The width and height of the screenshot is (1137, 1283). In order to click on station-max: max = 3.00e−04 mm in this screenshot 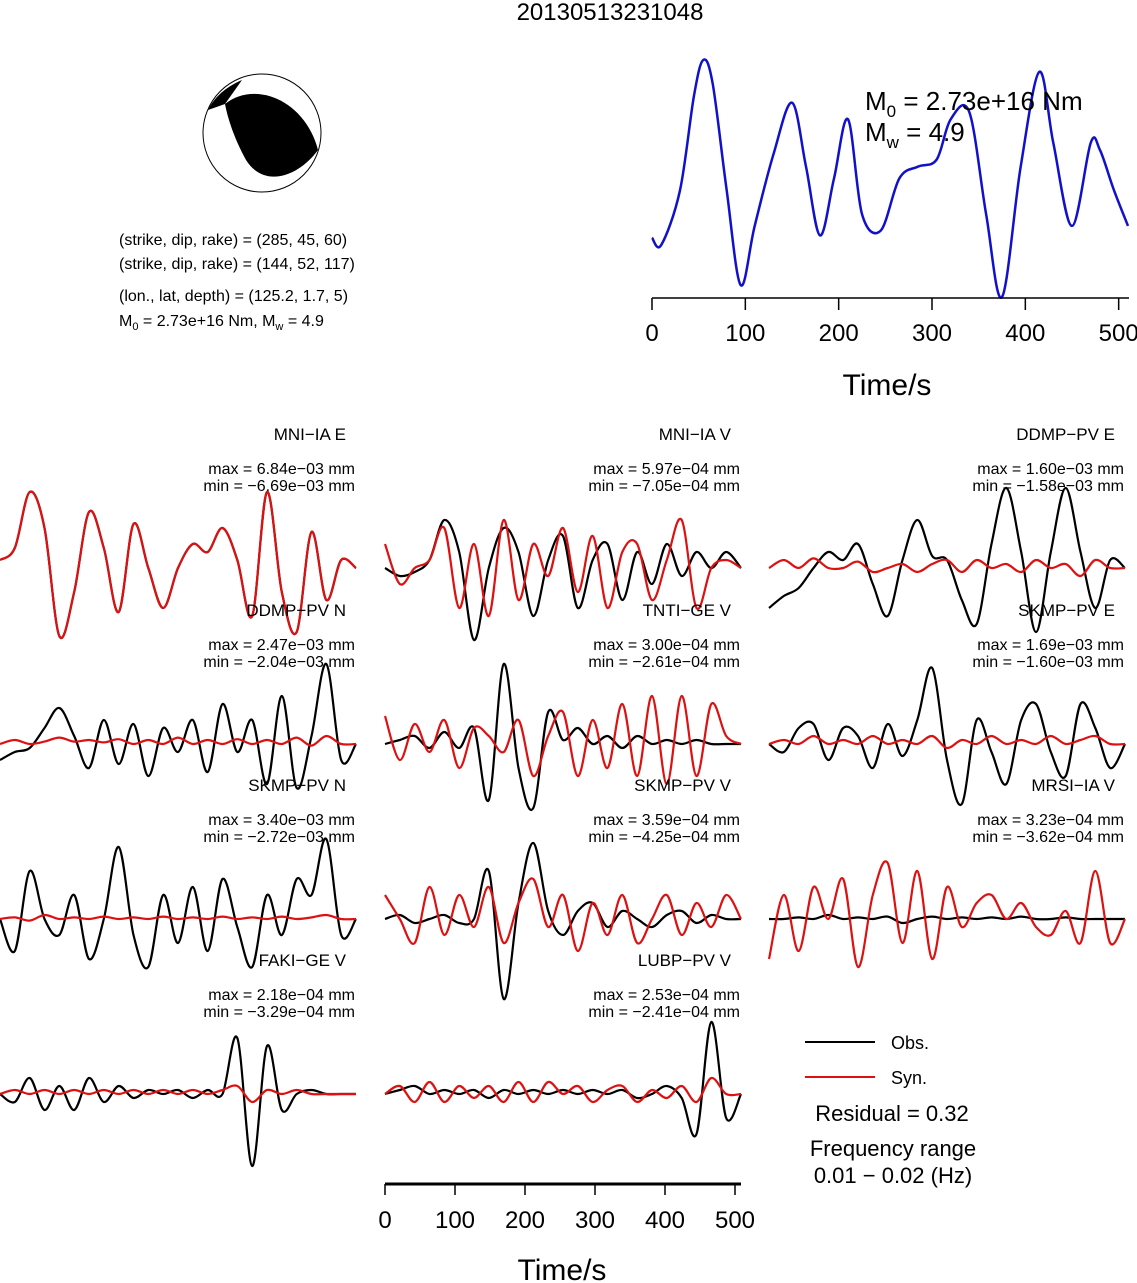, I will do `click(666, 645)`.